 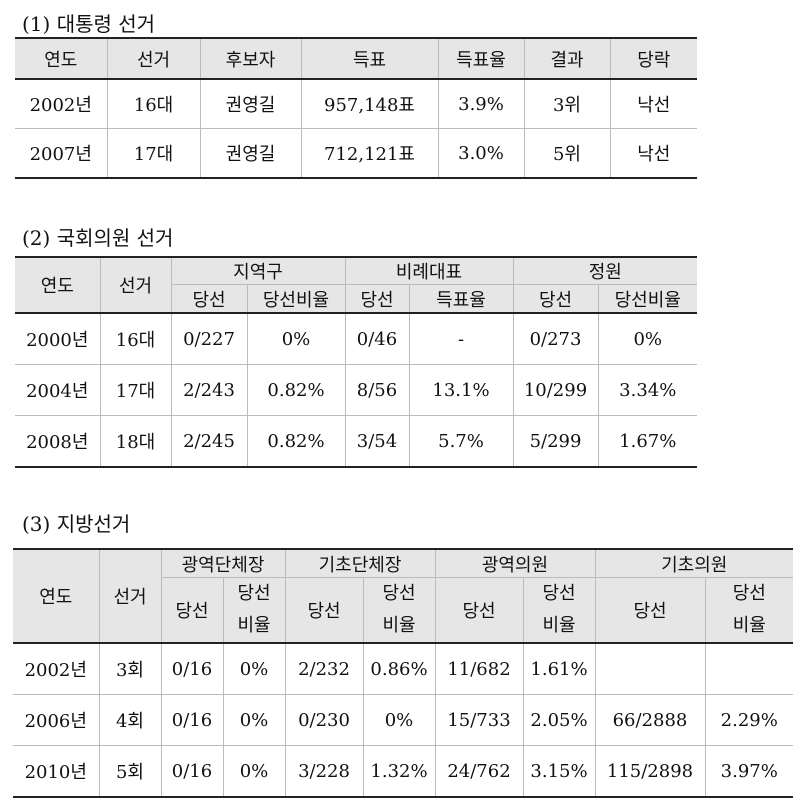 What do you see at coordinates (749, 720) in the screenshot?
I see `cell-basic-council-ratio: 2.29%` at bounding box center [749, 720].